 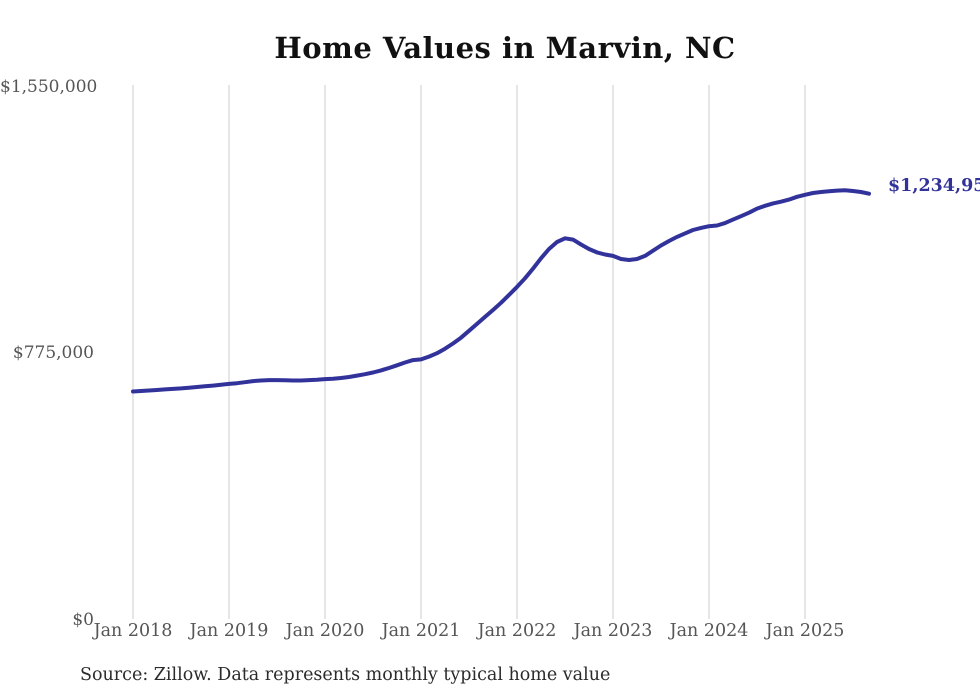 What do you see at coordinates (934, 186) in the screenshot?
I see `end-value-label: $1,234,950` at bounding box center [934, 186].